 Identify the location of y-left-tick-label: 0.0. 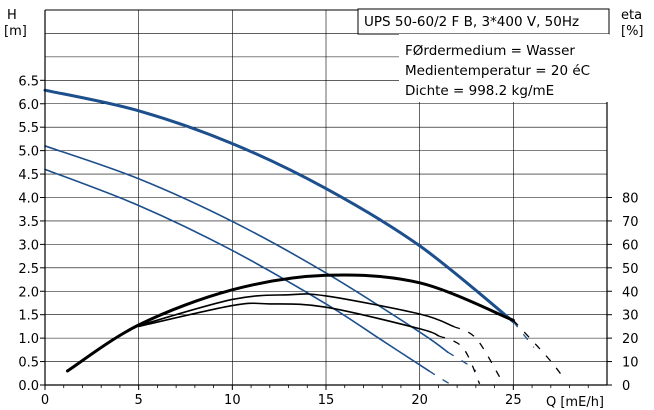
(28, 386).